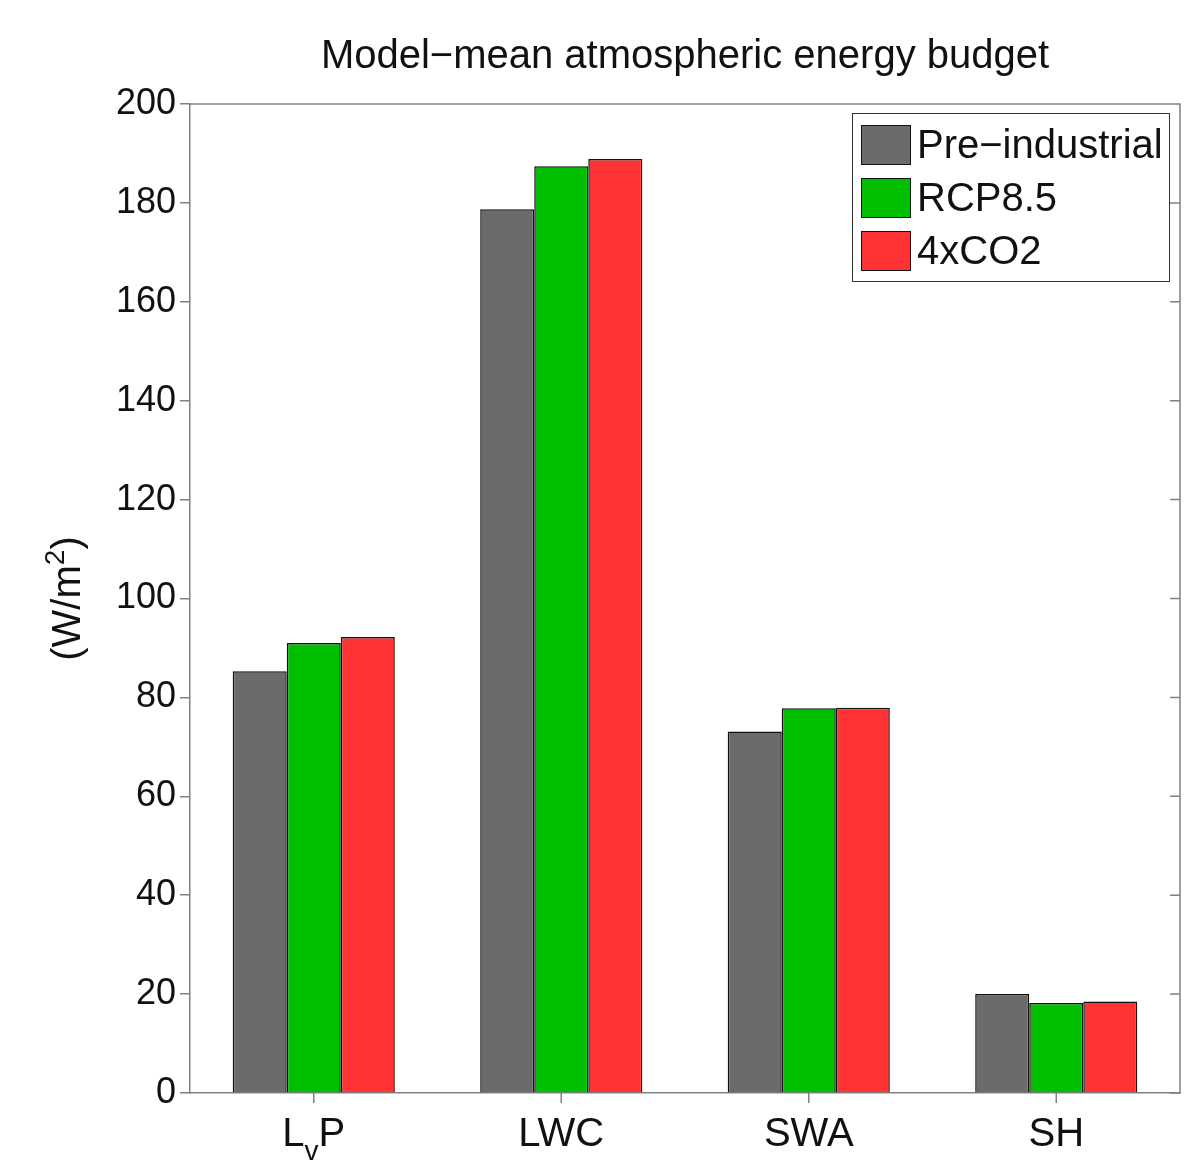 Image resolution: width=1186 pixels, height=1166 pixels. Describe the element at coordinates (987, 197) in the screenshot. I see `legend-label: RCP8.5` at that location.